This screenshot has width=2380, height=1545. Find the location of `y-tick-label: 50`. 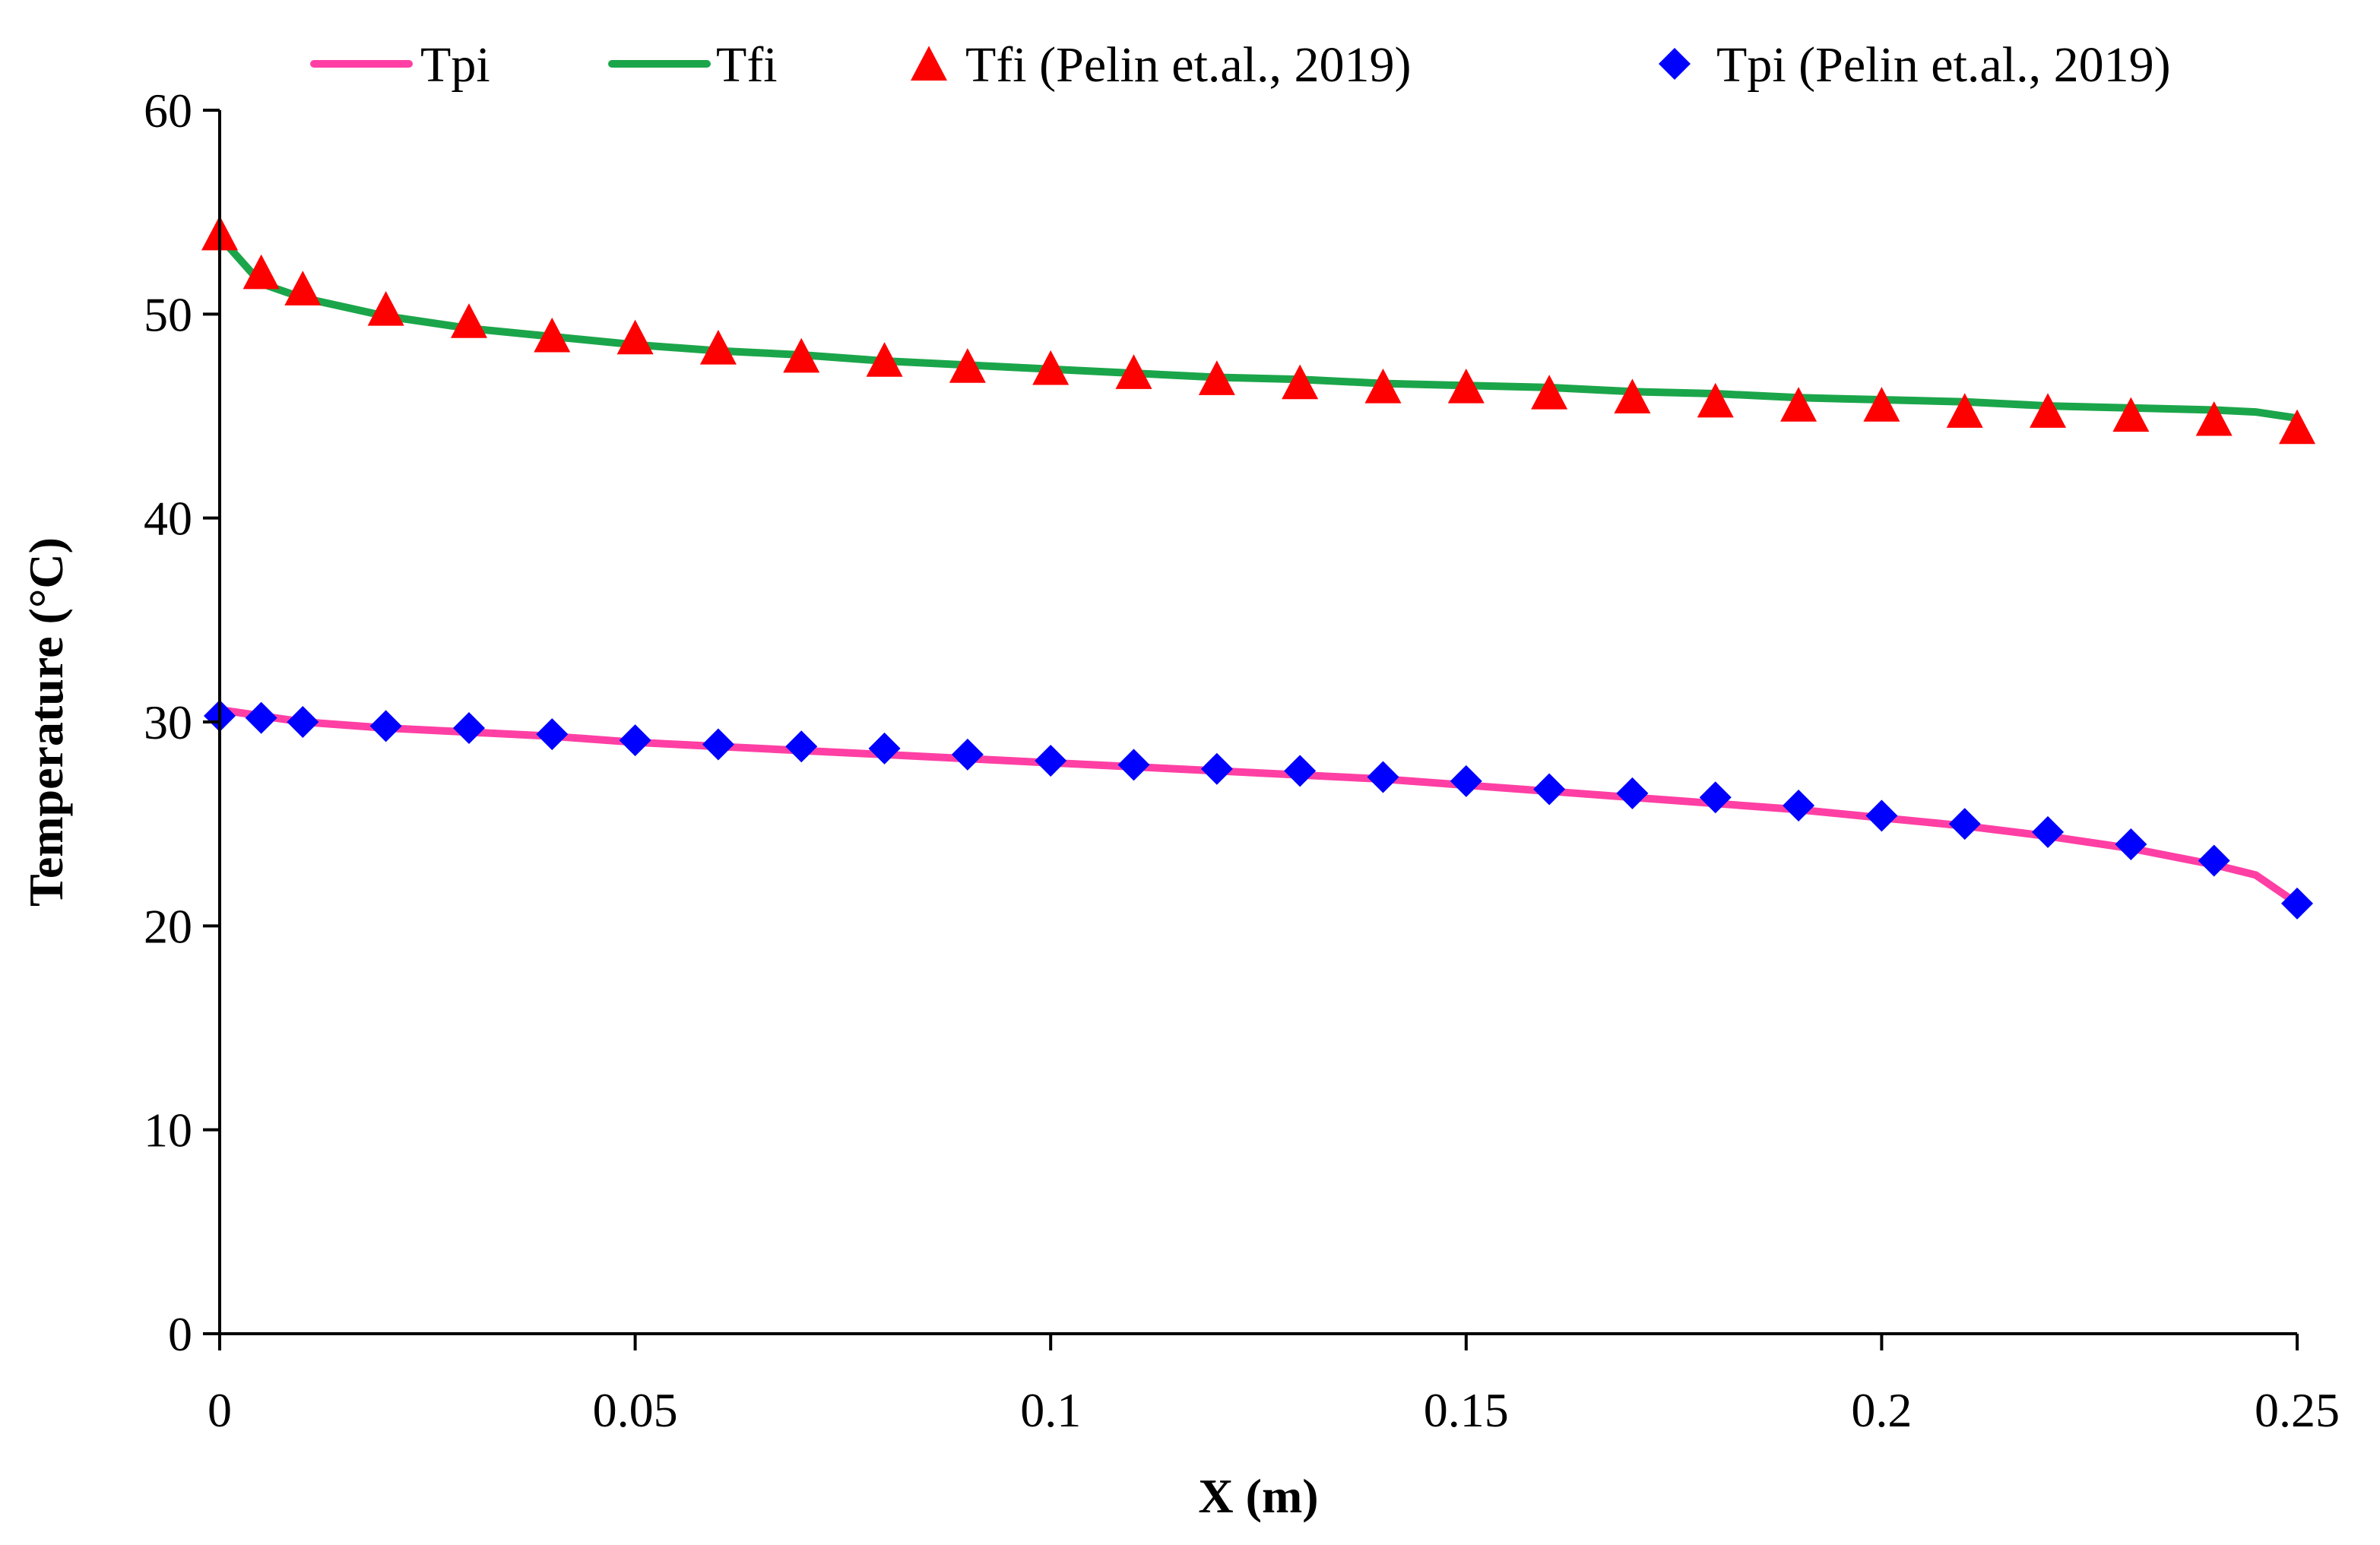

y-tick-label: 50 is located at coordinates (168, 314).